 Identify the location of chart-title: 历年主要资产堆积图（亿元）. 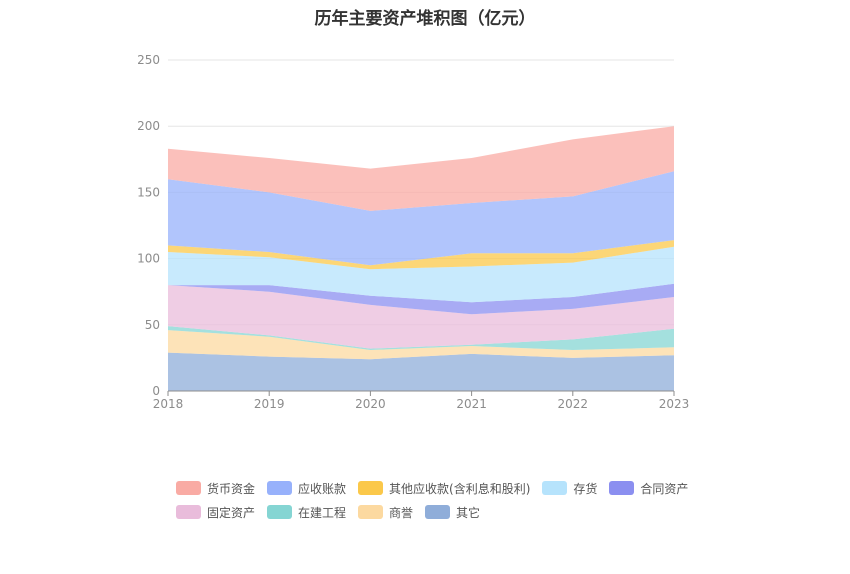
(425, 19).